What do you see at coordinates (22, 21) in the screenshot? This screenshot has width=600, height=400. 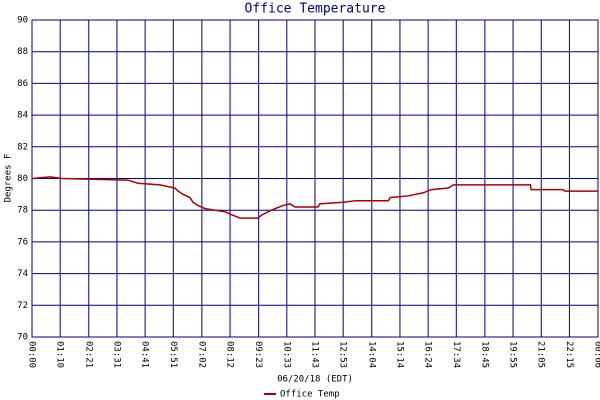 I see `y-tick-label: 90` at bounding box center [22, 21].